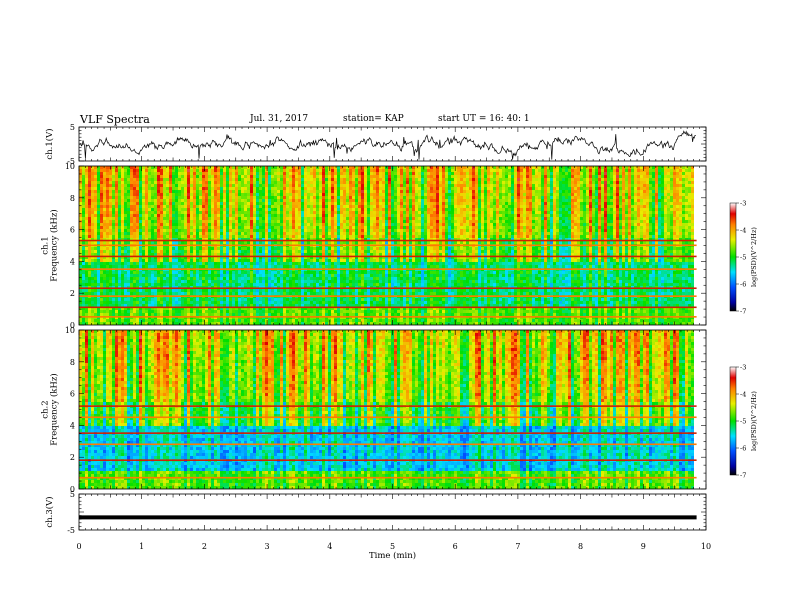 This screenshot has width=792, height=612. I want to click on x-tick-label: 2, so click(204, 546).